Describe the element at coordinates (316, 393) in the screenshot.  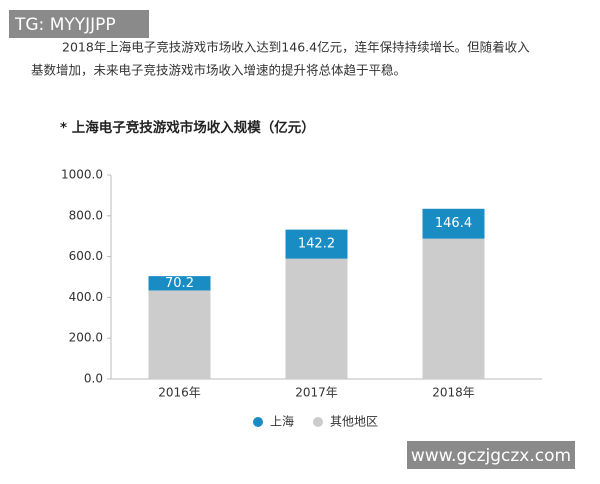
I see `x-tick-label: 2017年` at that location.